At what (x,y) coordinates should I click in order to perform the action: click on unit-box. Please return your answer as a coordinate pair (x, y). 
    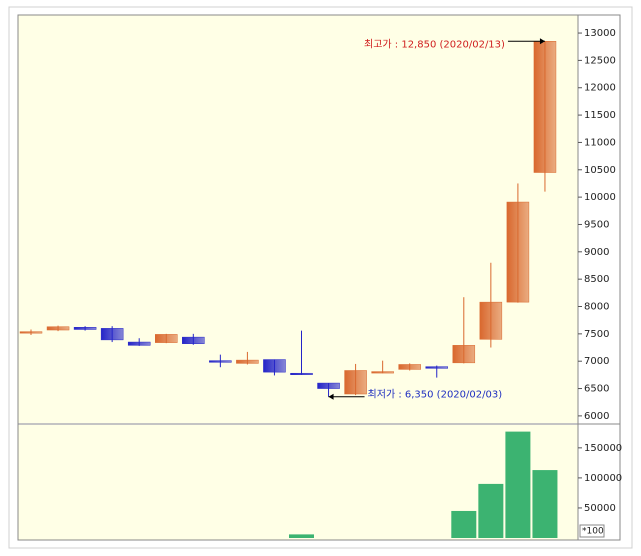
    Looking at the image, I should click on (592, 531).